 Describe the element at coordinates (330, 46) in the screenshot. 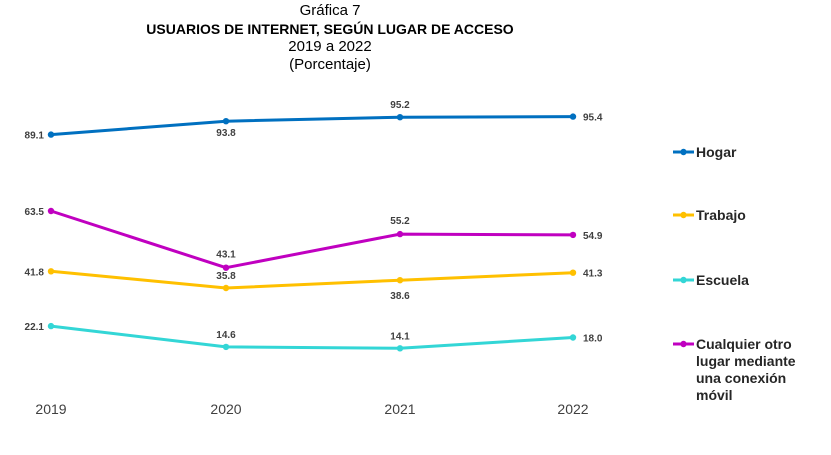

I see `chart-period: 2019 a 2022` at that location.